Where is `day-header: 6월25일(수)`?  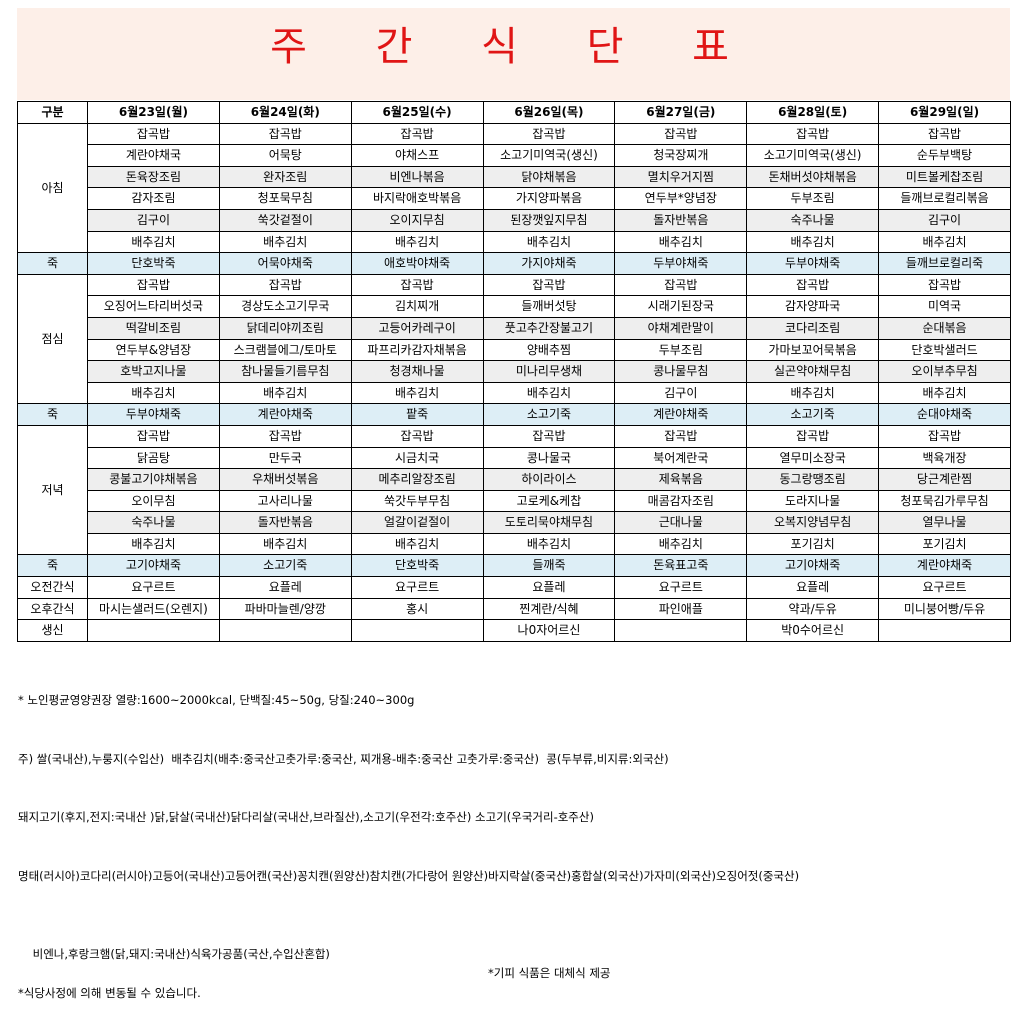 day-header: 6월25일(수) is located at coordinates (417, 112).